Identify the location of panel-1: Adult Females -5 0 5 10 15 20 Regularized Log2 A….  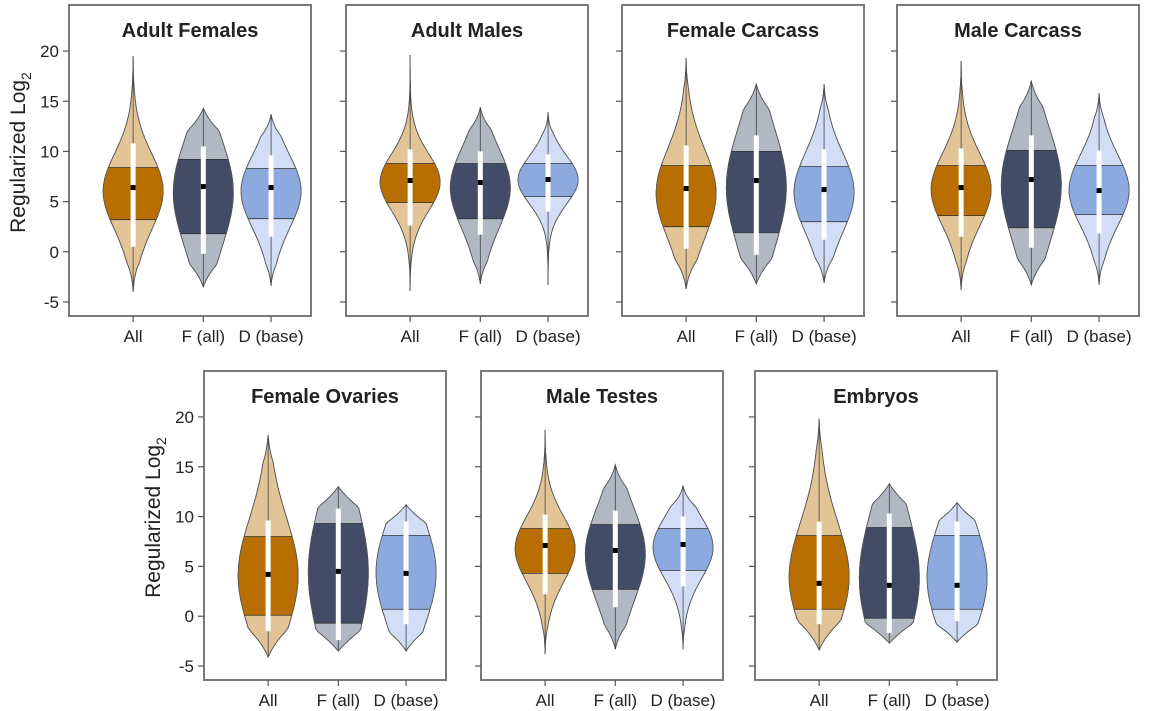
(159, 175).